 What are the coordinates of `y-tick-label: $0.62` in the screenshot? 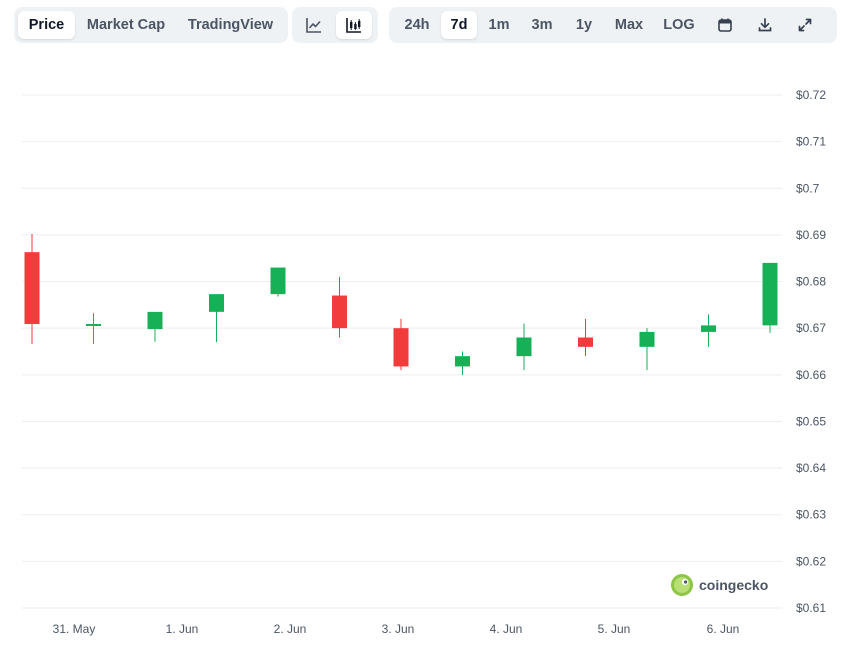 It's located at (811, 561).